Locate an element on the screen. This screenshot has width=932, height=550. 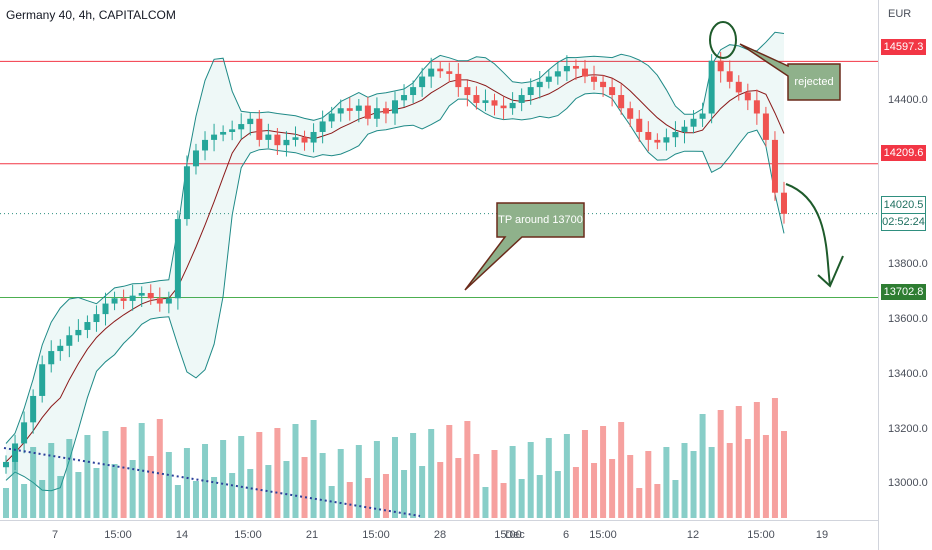
trend-dotted-line is located at coordinates (212, 482).